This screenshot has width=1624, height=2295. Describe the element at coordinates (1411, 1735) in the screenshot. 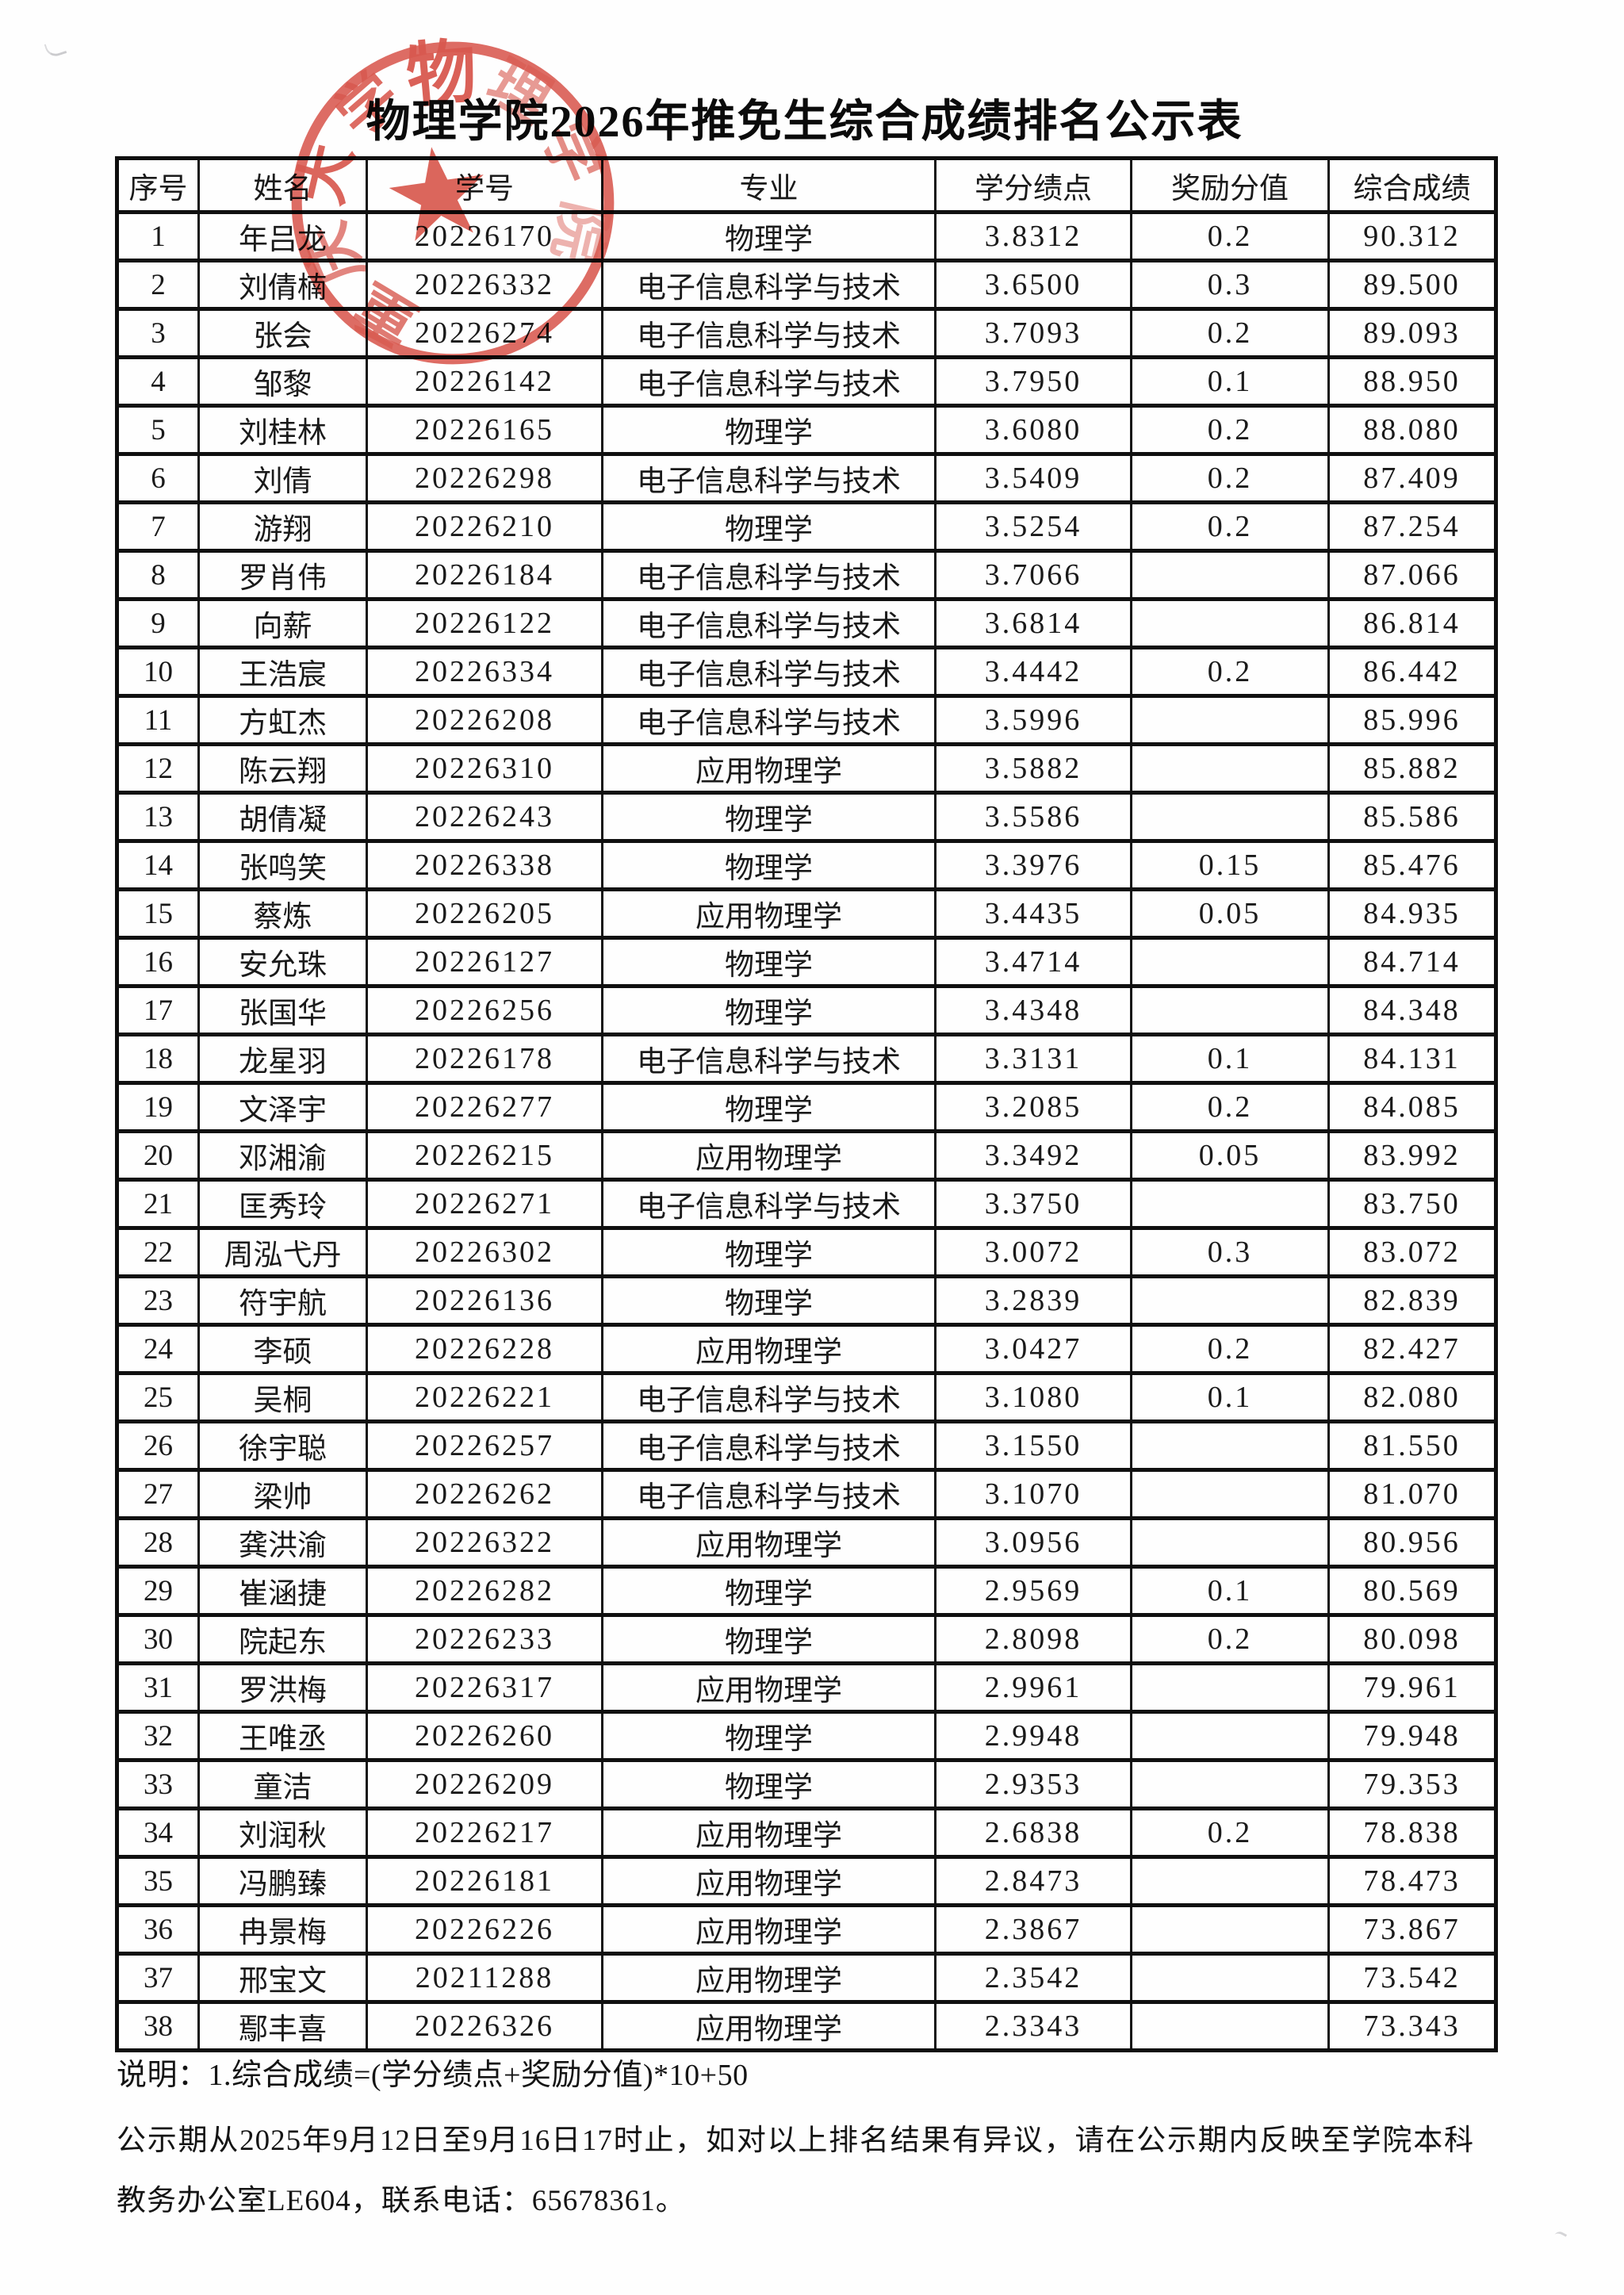

I see `score-cell: 79.948` at that location.